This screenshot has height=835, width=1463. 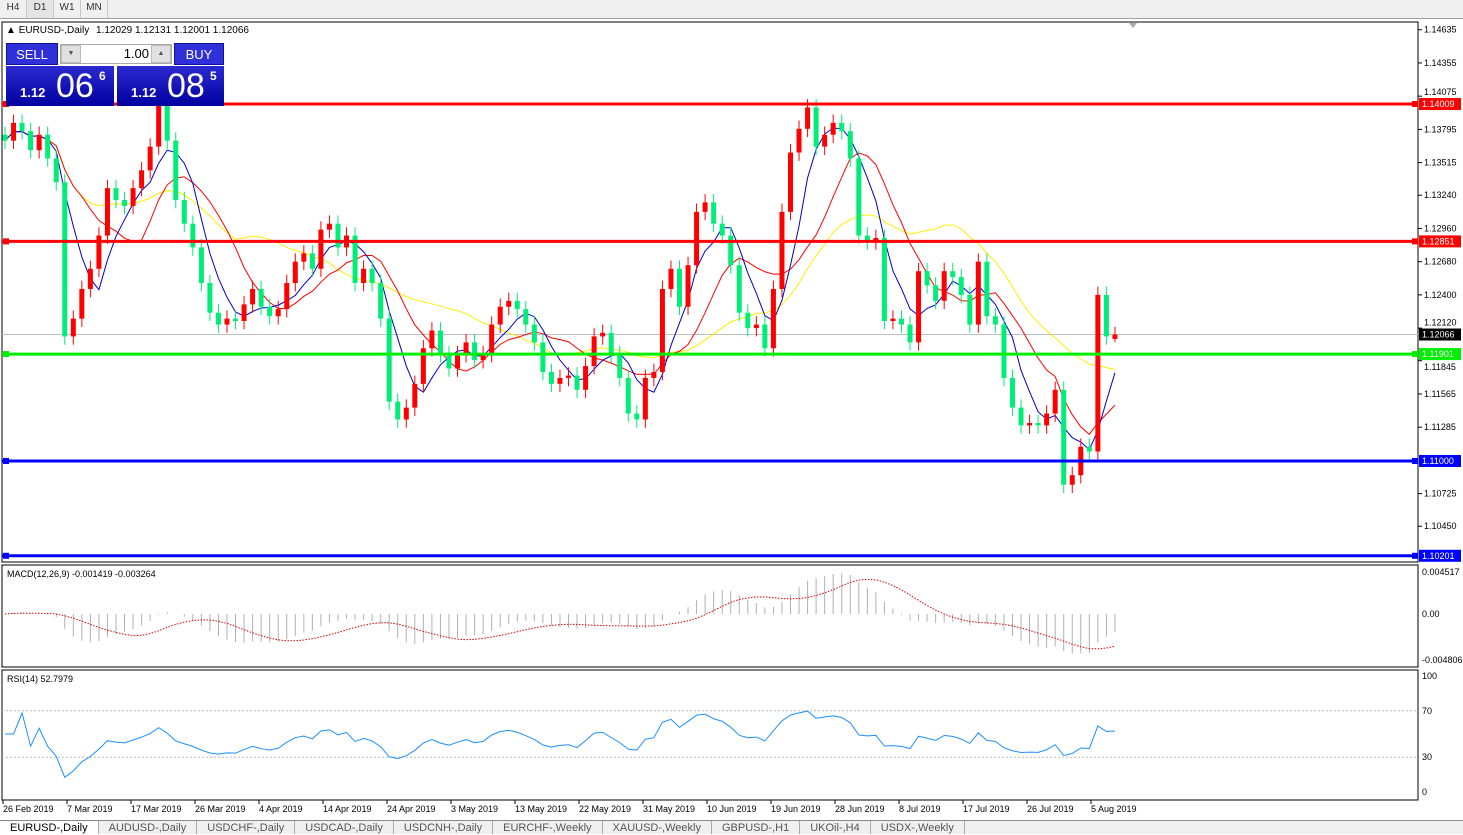 What do you see at coordinates (199, 54) in the screenshot?
I see `buy-button: BUY` at bounding box center [199, 54].